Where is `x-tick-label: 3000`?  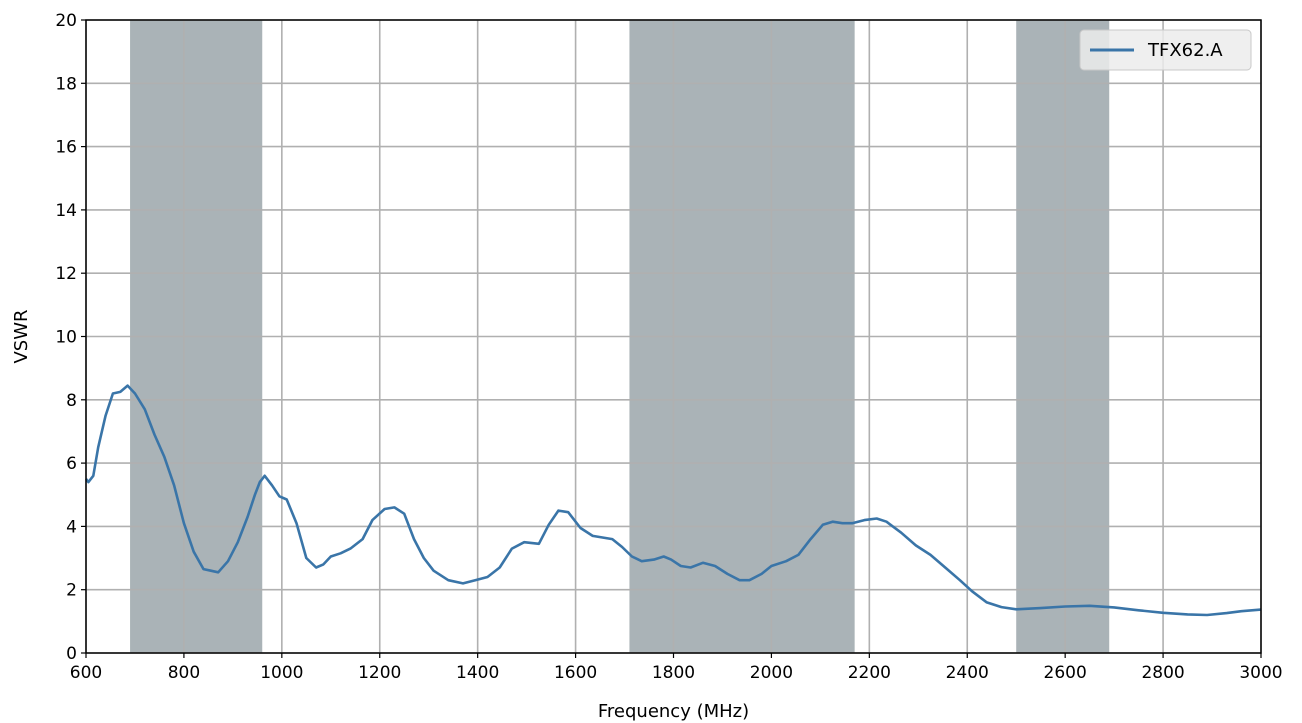 x-tick-label: 3000 is located at coordinates (1260, 673).